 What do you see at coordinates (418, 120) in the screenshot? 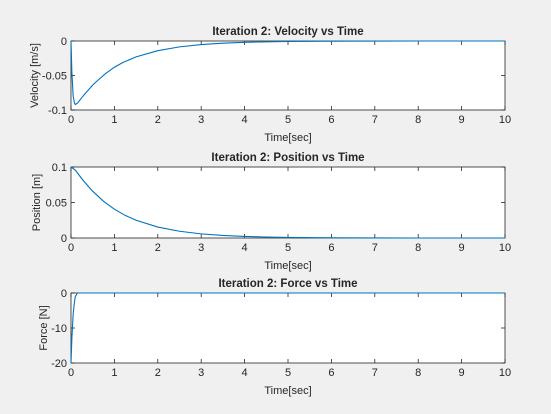
I see `velocity-x-tick-label: 8` at bounding box center [418, 120].